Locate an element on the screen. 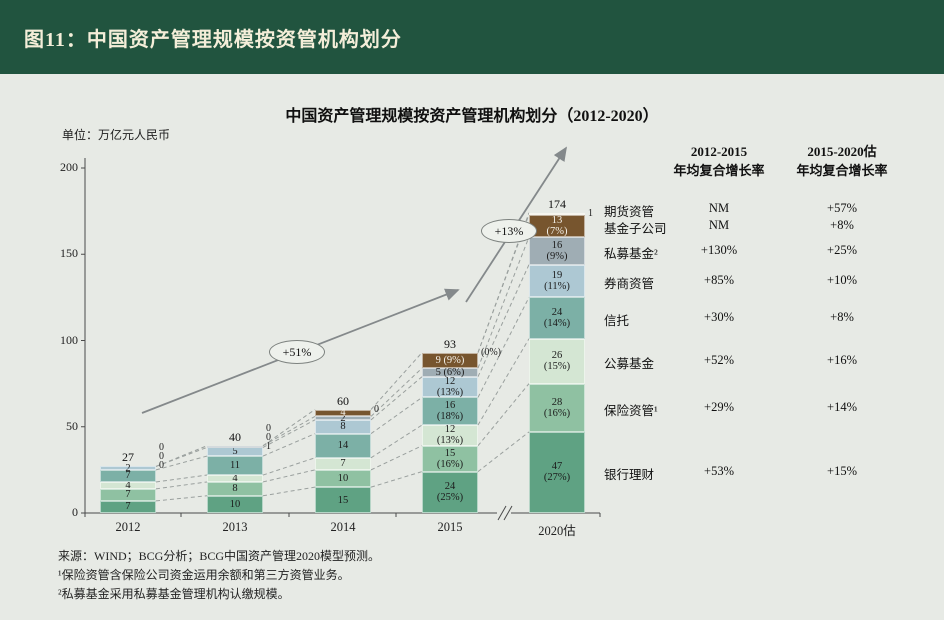 Image resolution: width=944 pixels, height=620 pixels. cagr-2015-2020-value: +8% is located at coordinates (842, 224).